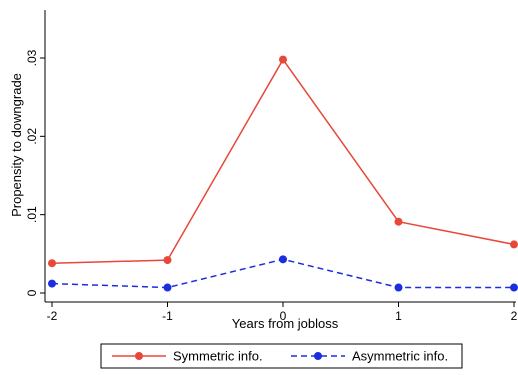  Describe the element at coordinates (52, 316) in the screenshot. I see `x-tick-label-0: -2` at that location.